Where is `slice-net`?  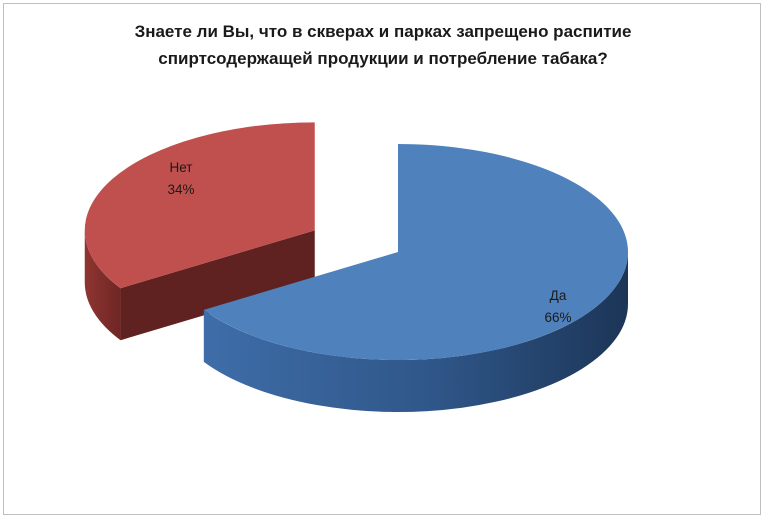
slice-net is located at coordinates (199, 205).